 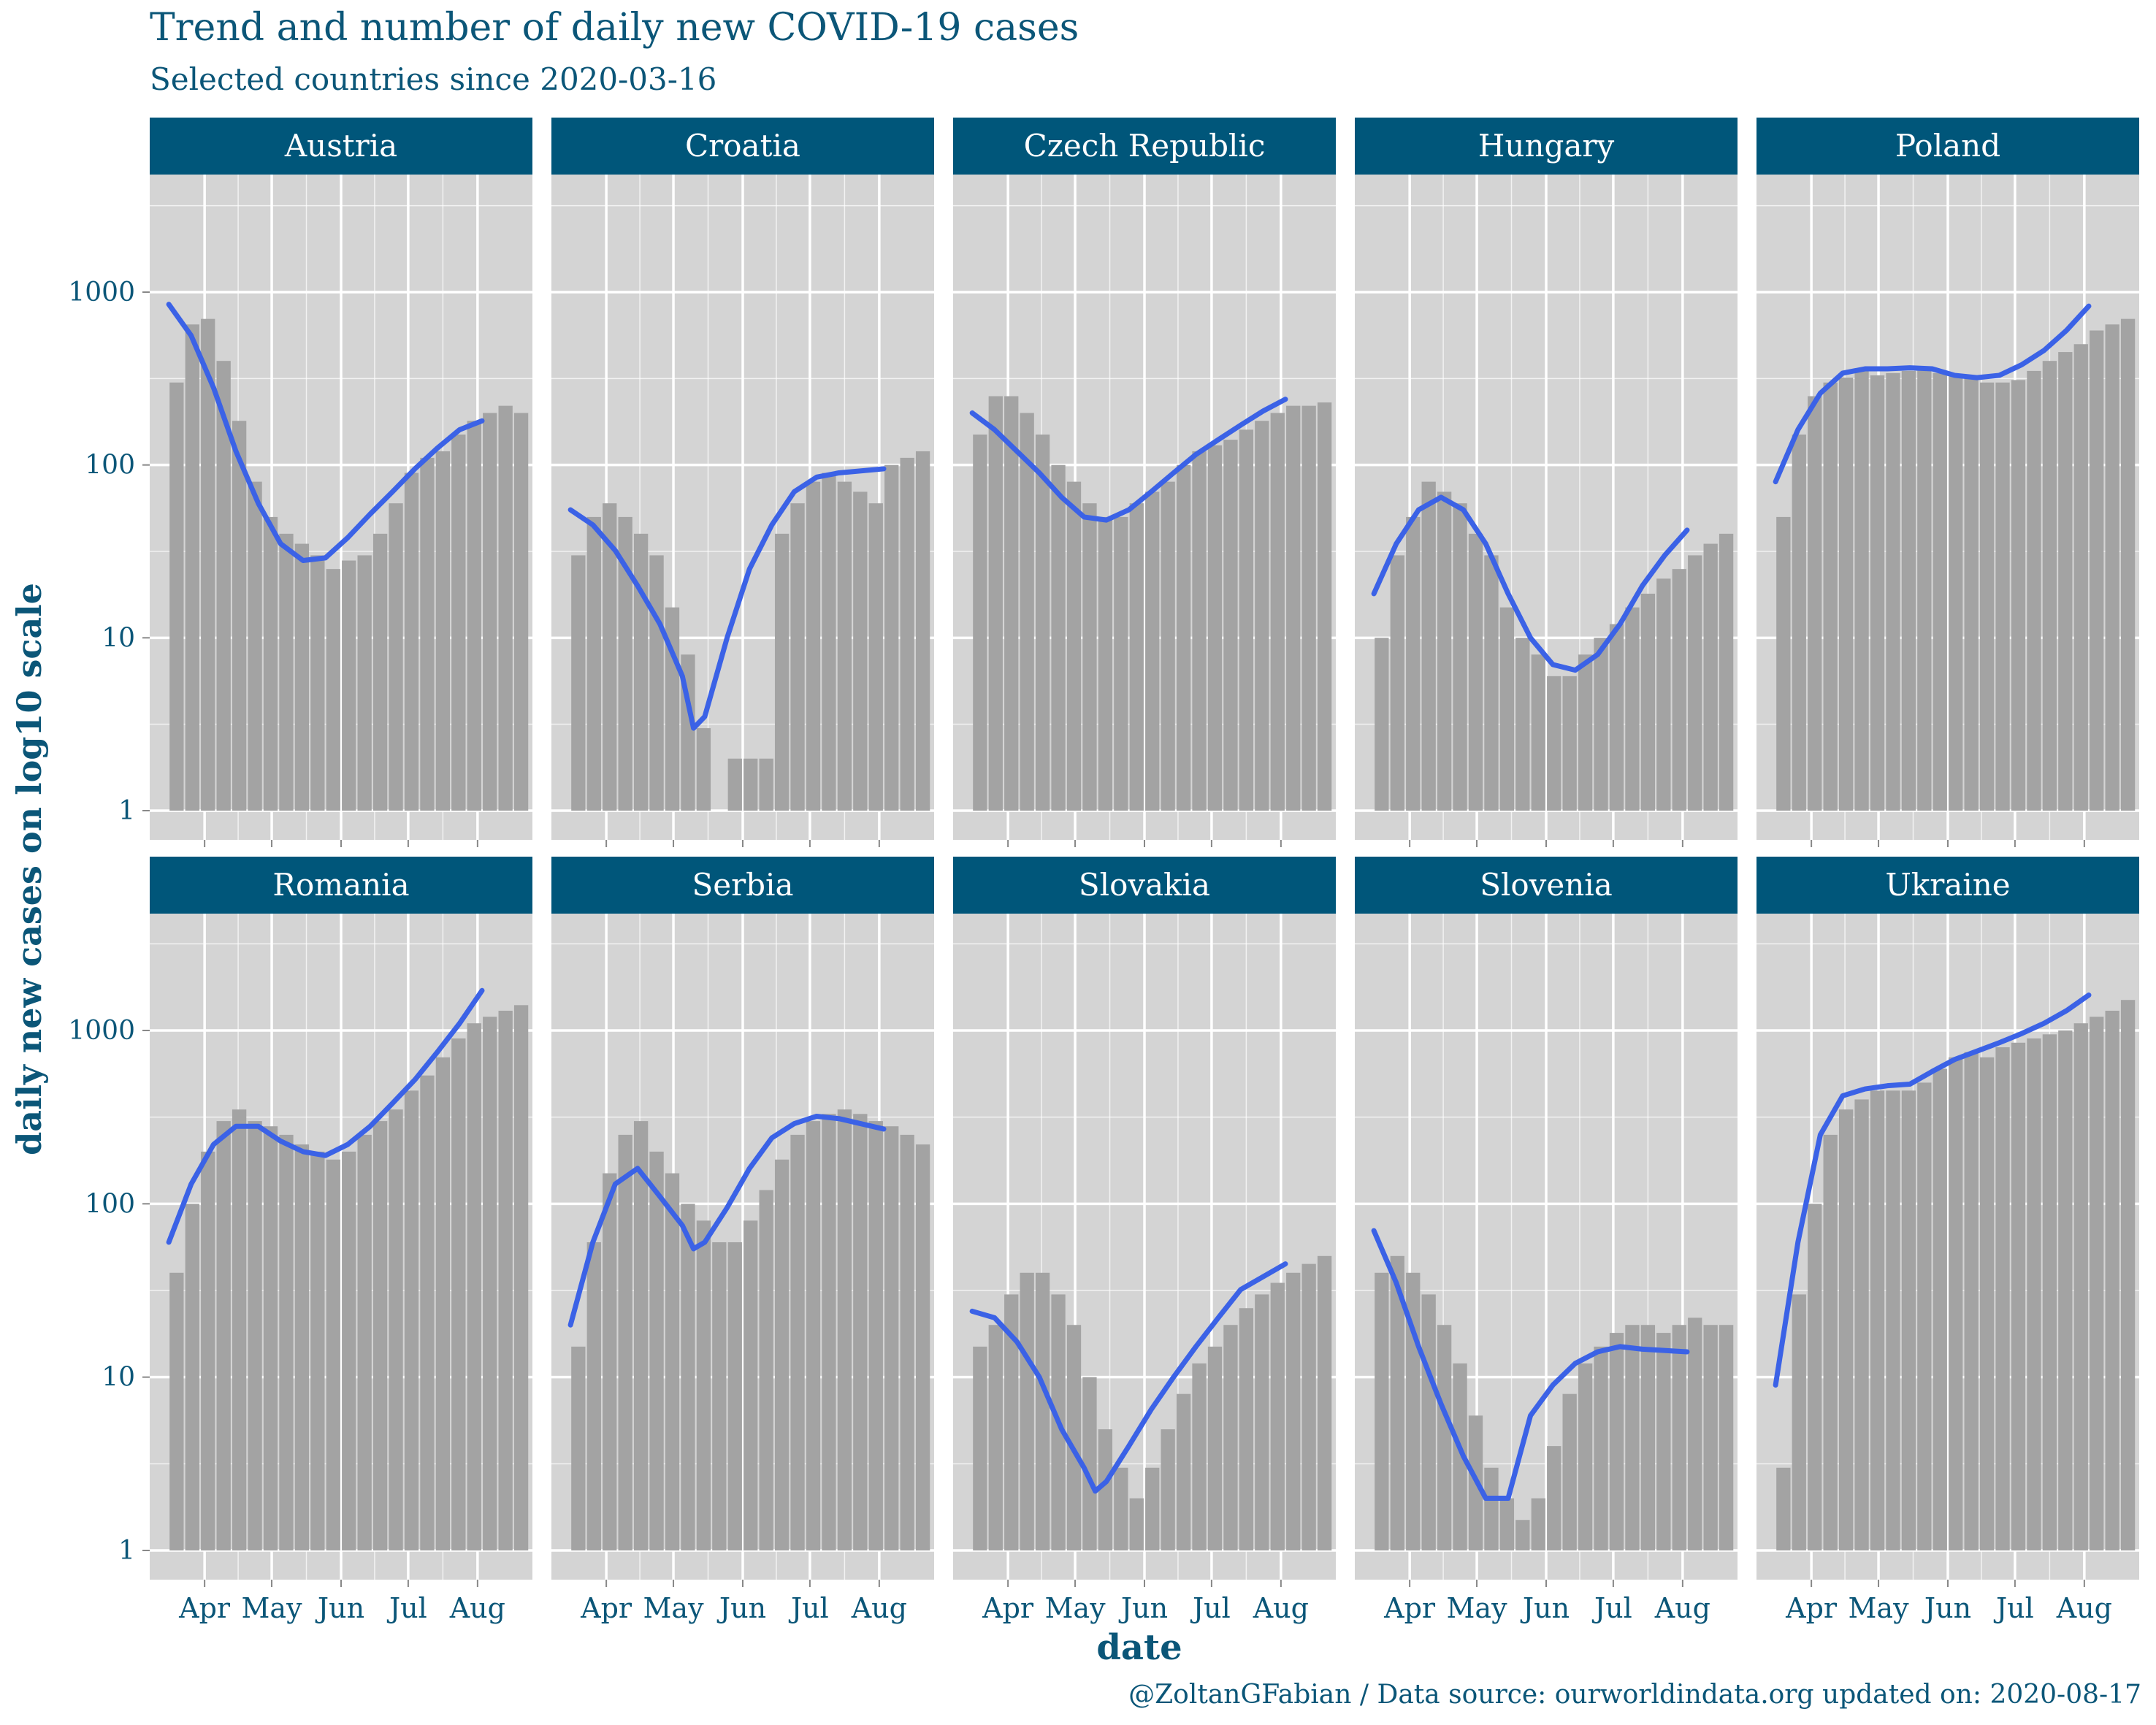 I want to click on x-axis-title: date, so click(x=1139, y=1647).